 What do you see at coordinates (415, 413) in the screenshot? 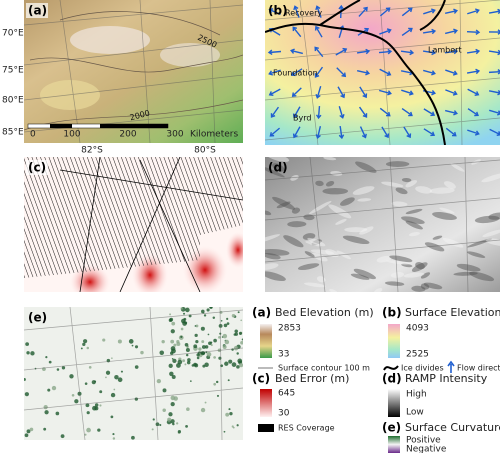
I see `colorbar-low: Low` at bounding box center [415, 413].